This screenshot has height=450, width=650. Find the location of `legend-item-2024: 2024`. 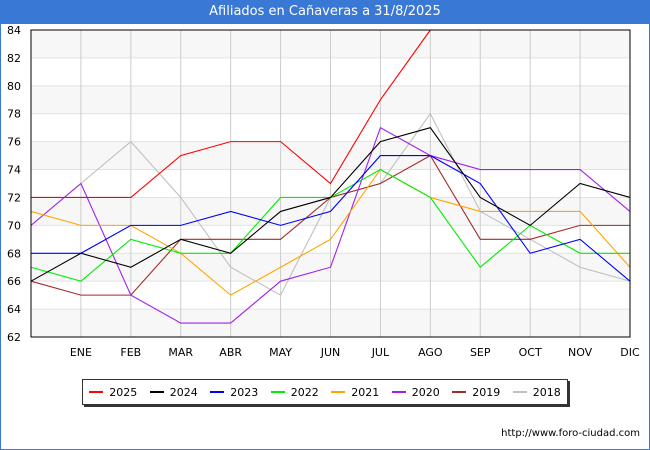

legend-item-2024: 2024 is located at coordinates (173, 392).